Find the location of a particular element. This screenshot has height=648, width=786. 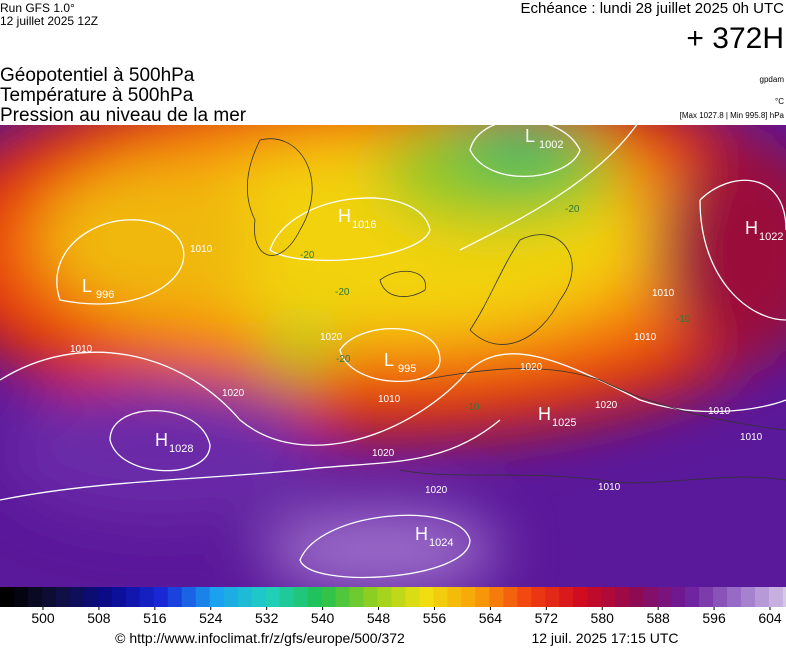

unit-pressure: [Max 1027.8 | Min 995.8] hPa is located at coordinates (732, 115).